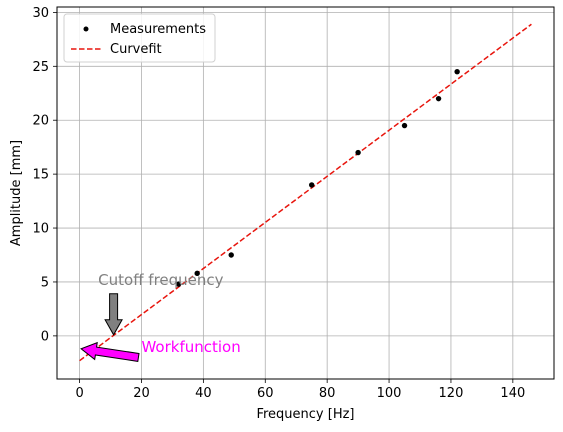 The image size is (563, 432). Describe the element at coordinates (136, 49) in the screenshot. I see `legend-curvefit-label: Curvefit` at that location.